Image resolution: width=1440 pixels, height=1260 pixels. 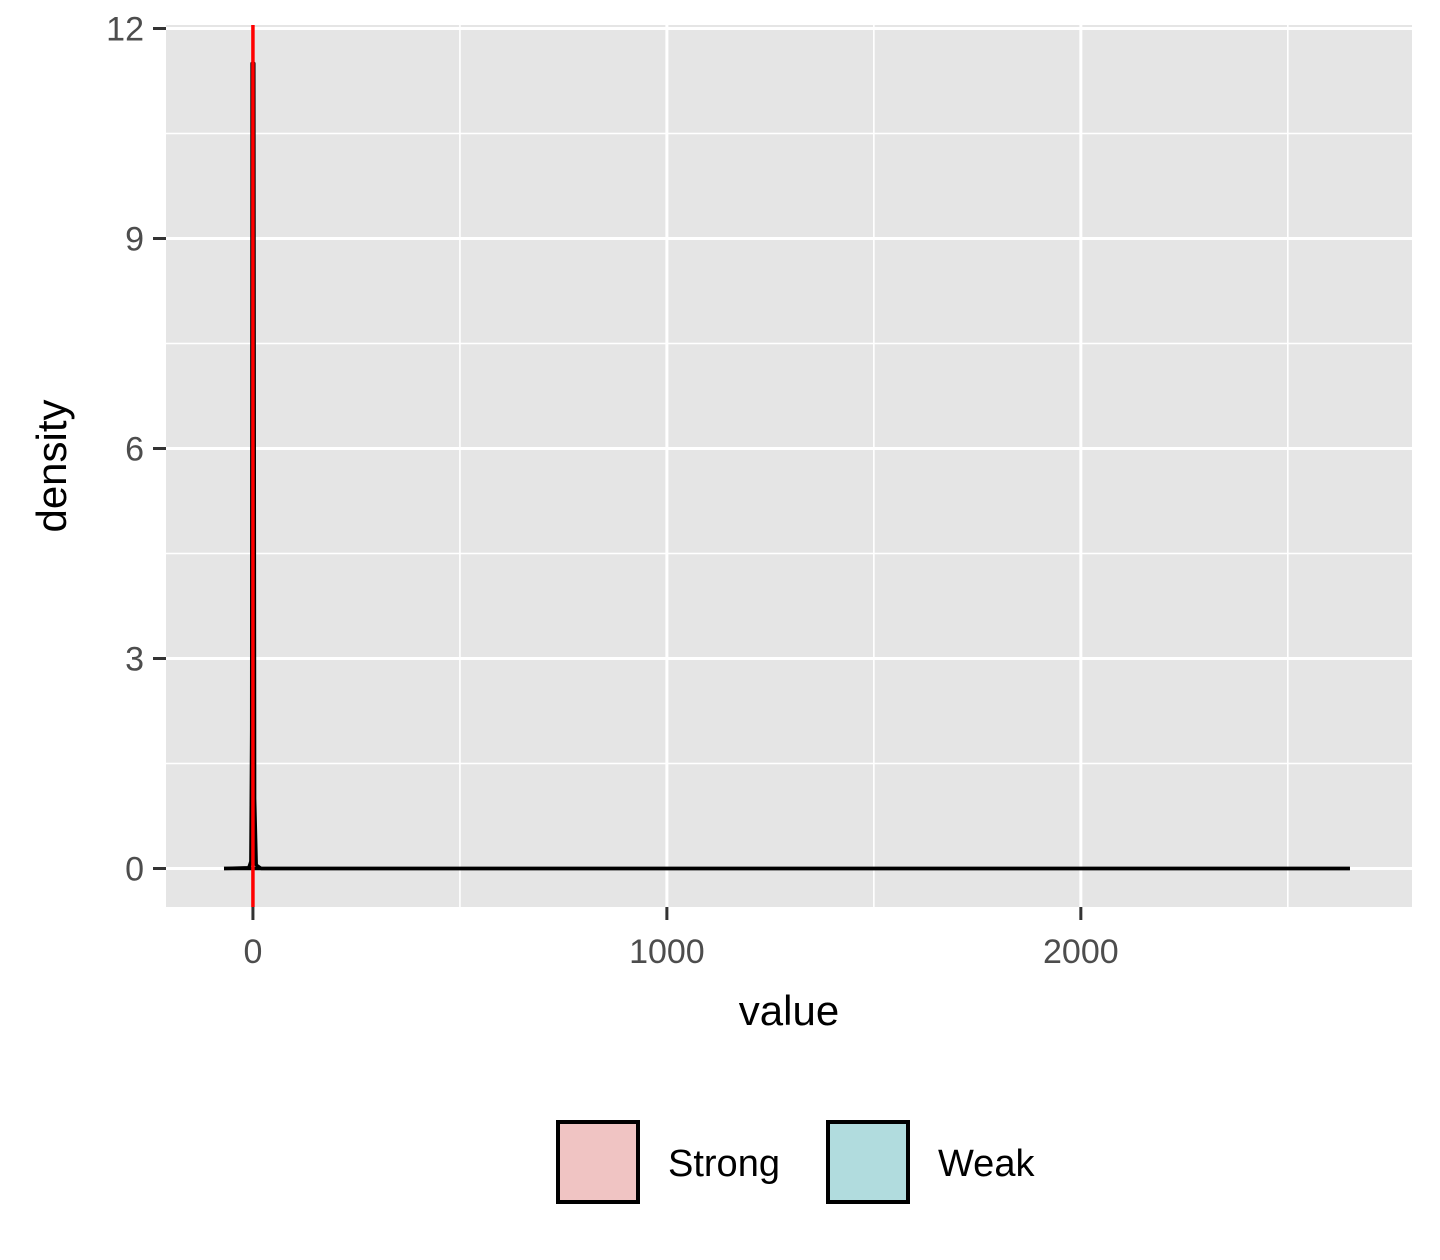 What do you see at coordinates (667, 952) in the screenshot?
I see `x-tick-label: 1000` at bounding box center [667, 952].